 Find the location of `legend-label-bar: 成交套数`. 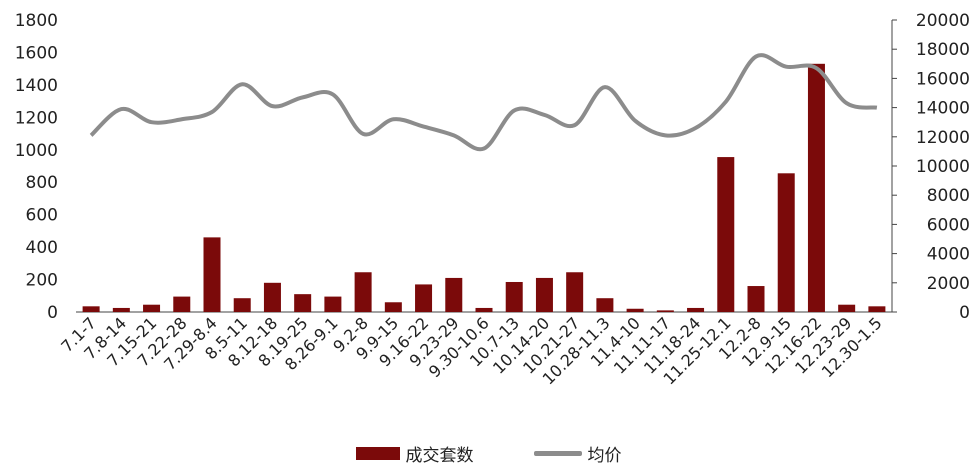

legend-label-bar: 成交套数 is located at coordinates (439, 455).